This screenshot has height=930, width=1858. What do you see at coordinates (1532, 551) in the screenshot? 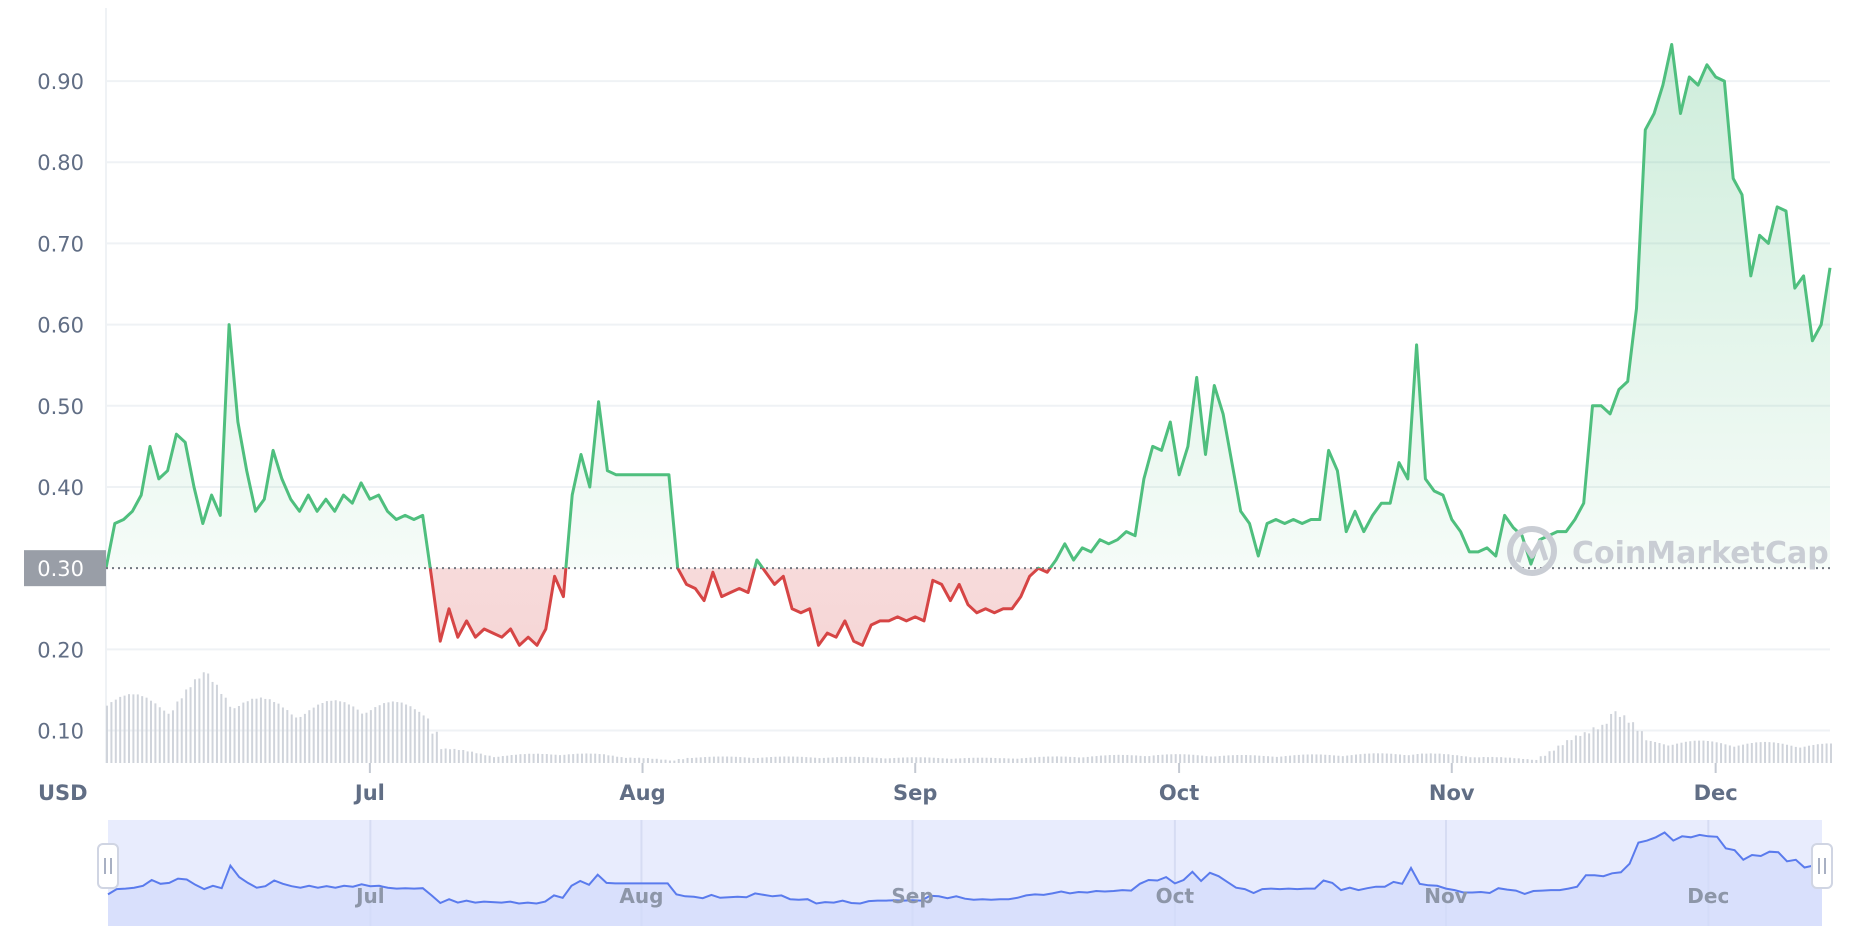
I see `coinmarketcap-logo-icon` at bounding box center [1532, 551].